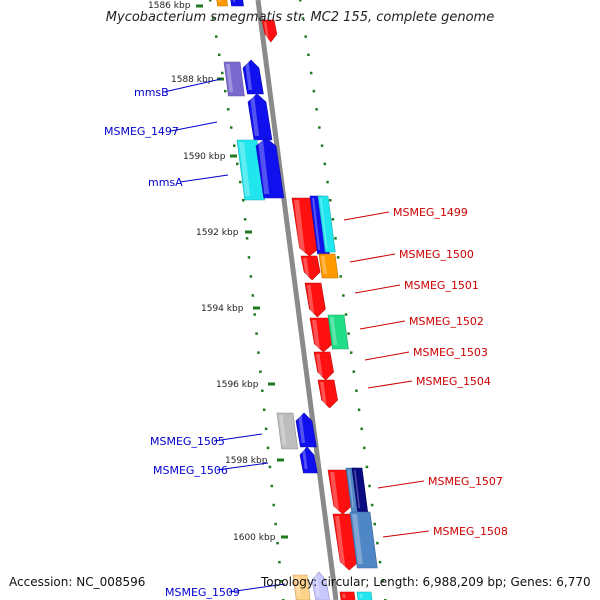 The image size is (600, 600). I want to click on gene-label-right: MSMEG_1499, so click(430, 212).